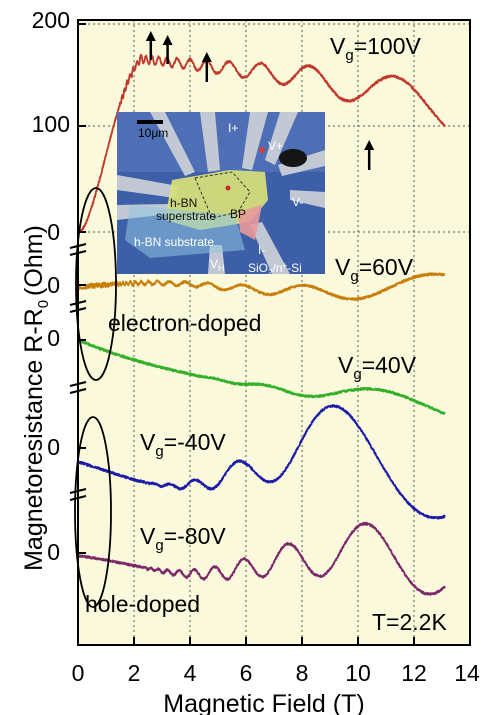  What do you see at coordinates (78, 673) in the screenshot?
I see `x-tick-label: 0` at bounding box center [78, 673].